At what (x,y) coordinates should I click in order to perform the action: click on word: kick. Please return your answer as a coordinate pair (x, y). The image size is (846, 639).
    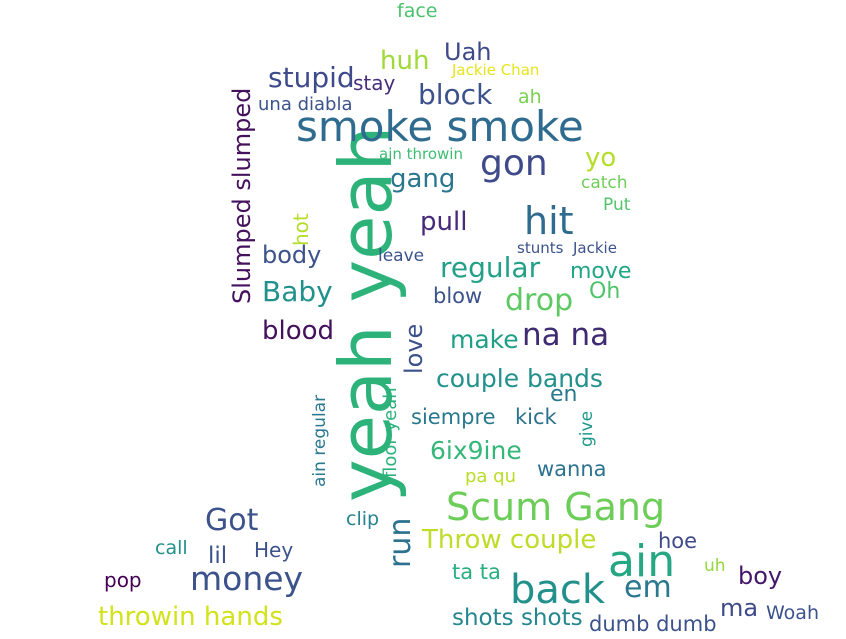
    Looking at the image, I should click on (536, 417).